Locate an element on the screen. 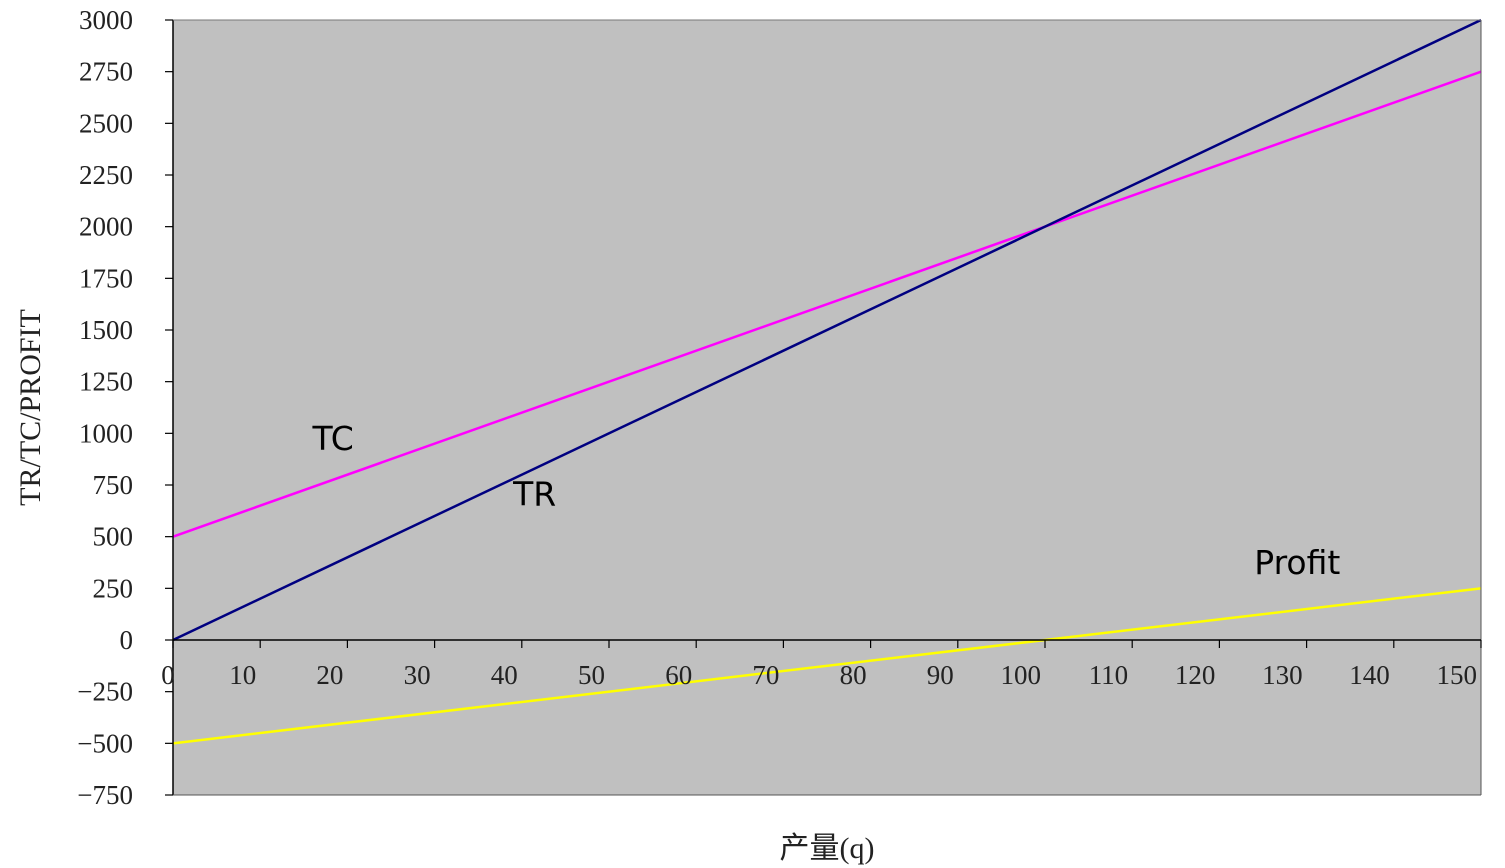 The image size is (1505, 868). x-axis-title: 产量(q) is located at coordinates (827, 848).